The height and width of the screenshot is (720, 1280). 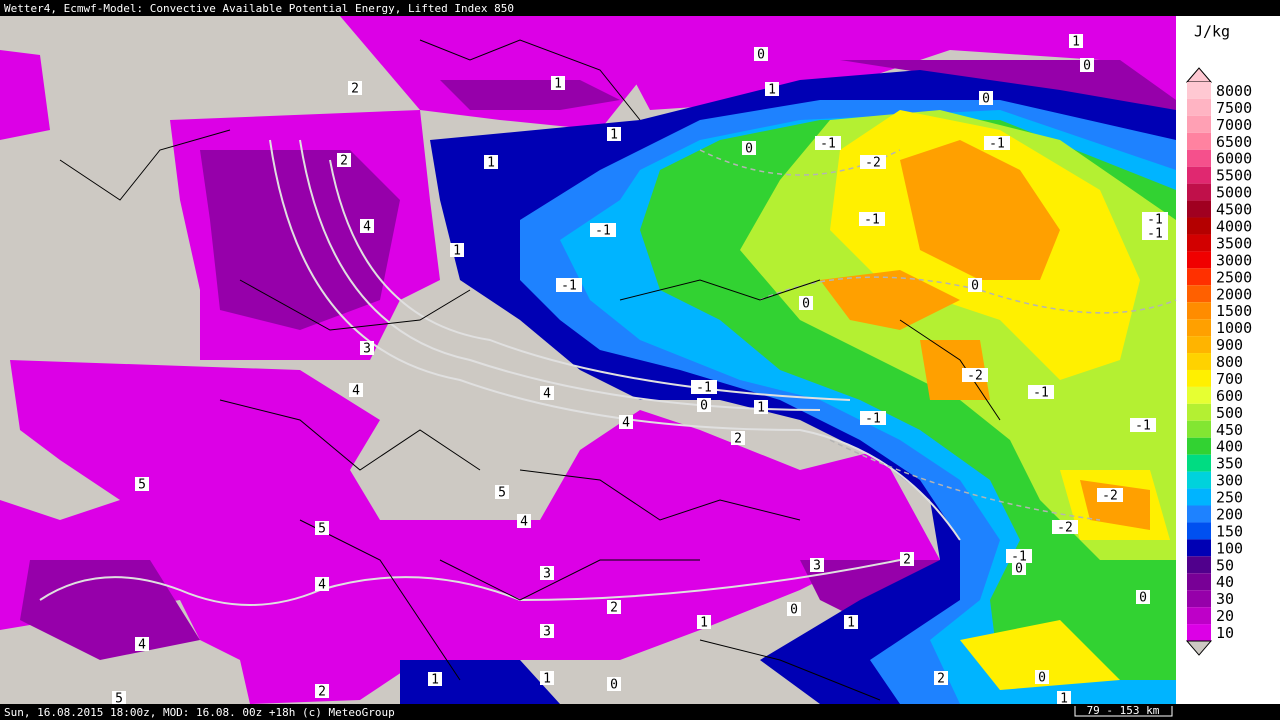 I want to click on legend-arrow-bottom, so click(x=1199, y=648).